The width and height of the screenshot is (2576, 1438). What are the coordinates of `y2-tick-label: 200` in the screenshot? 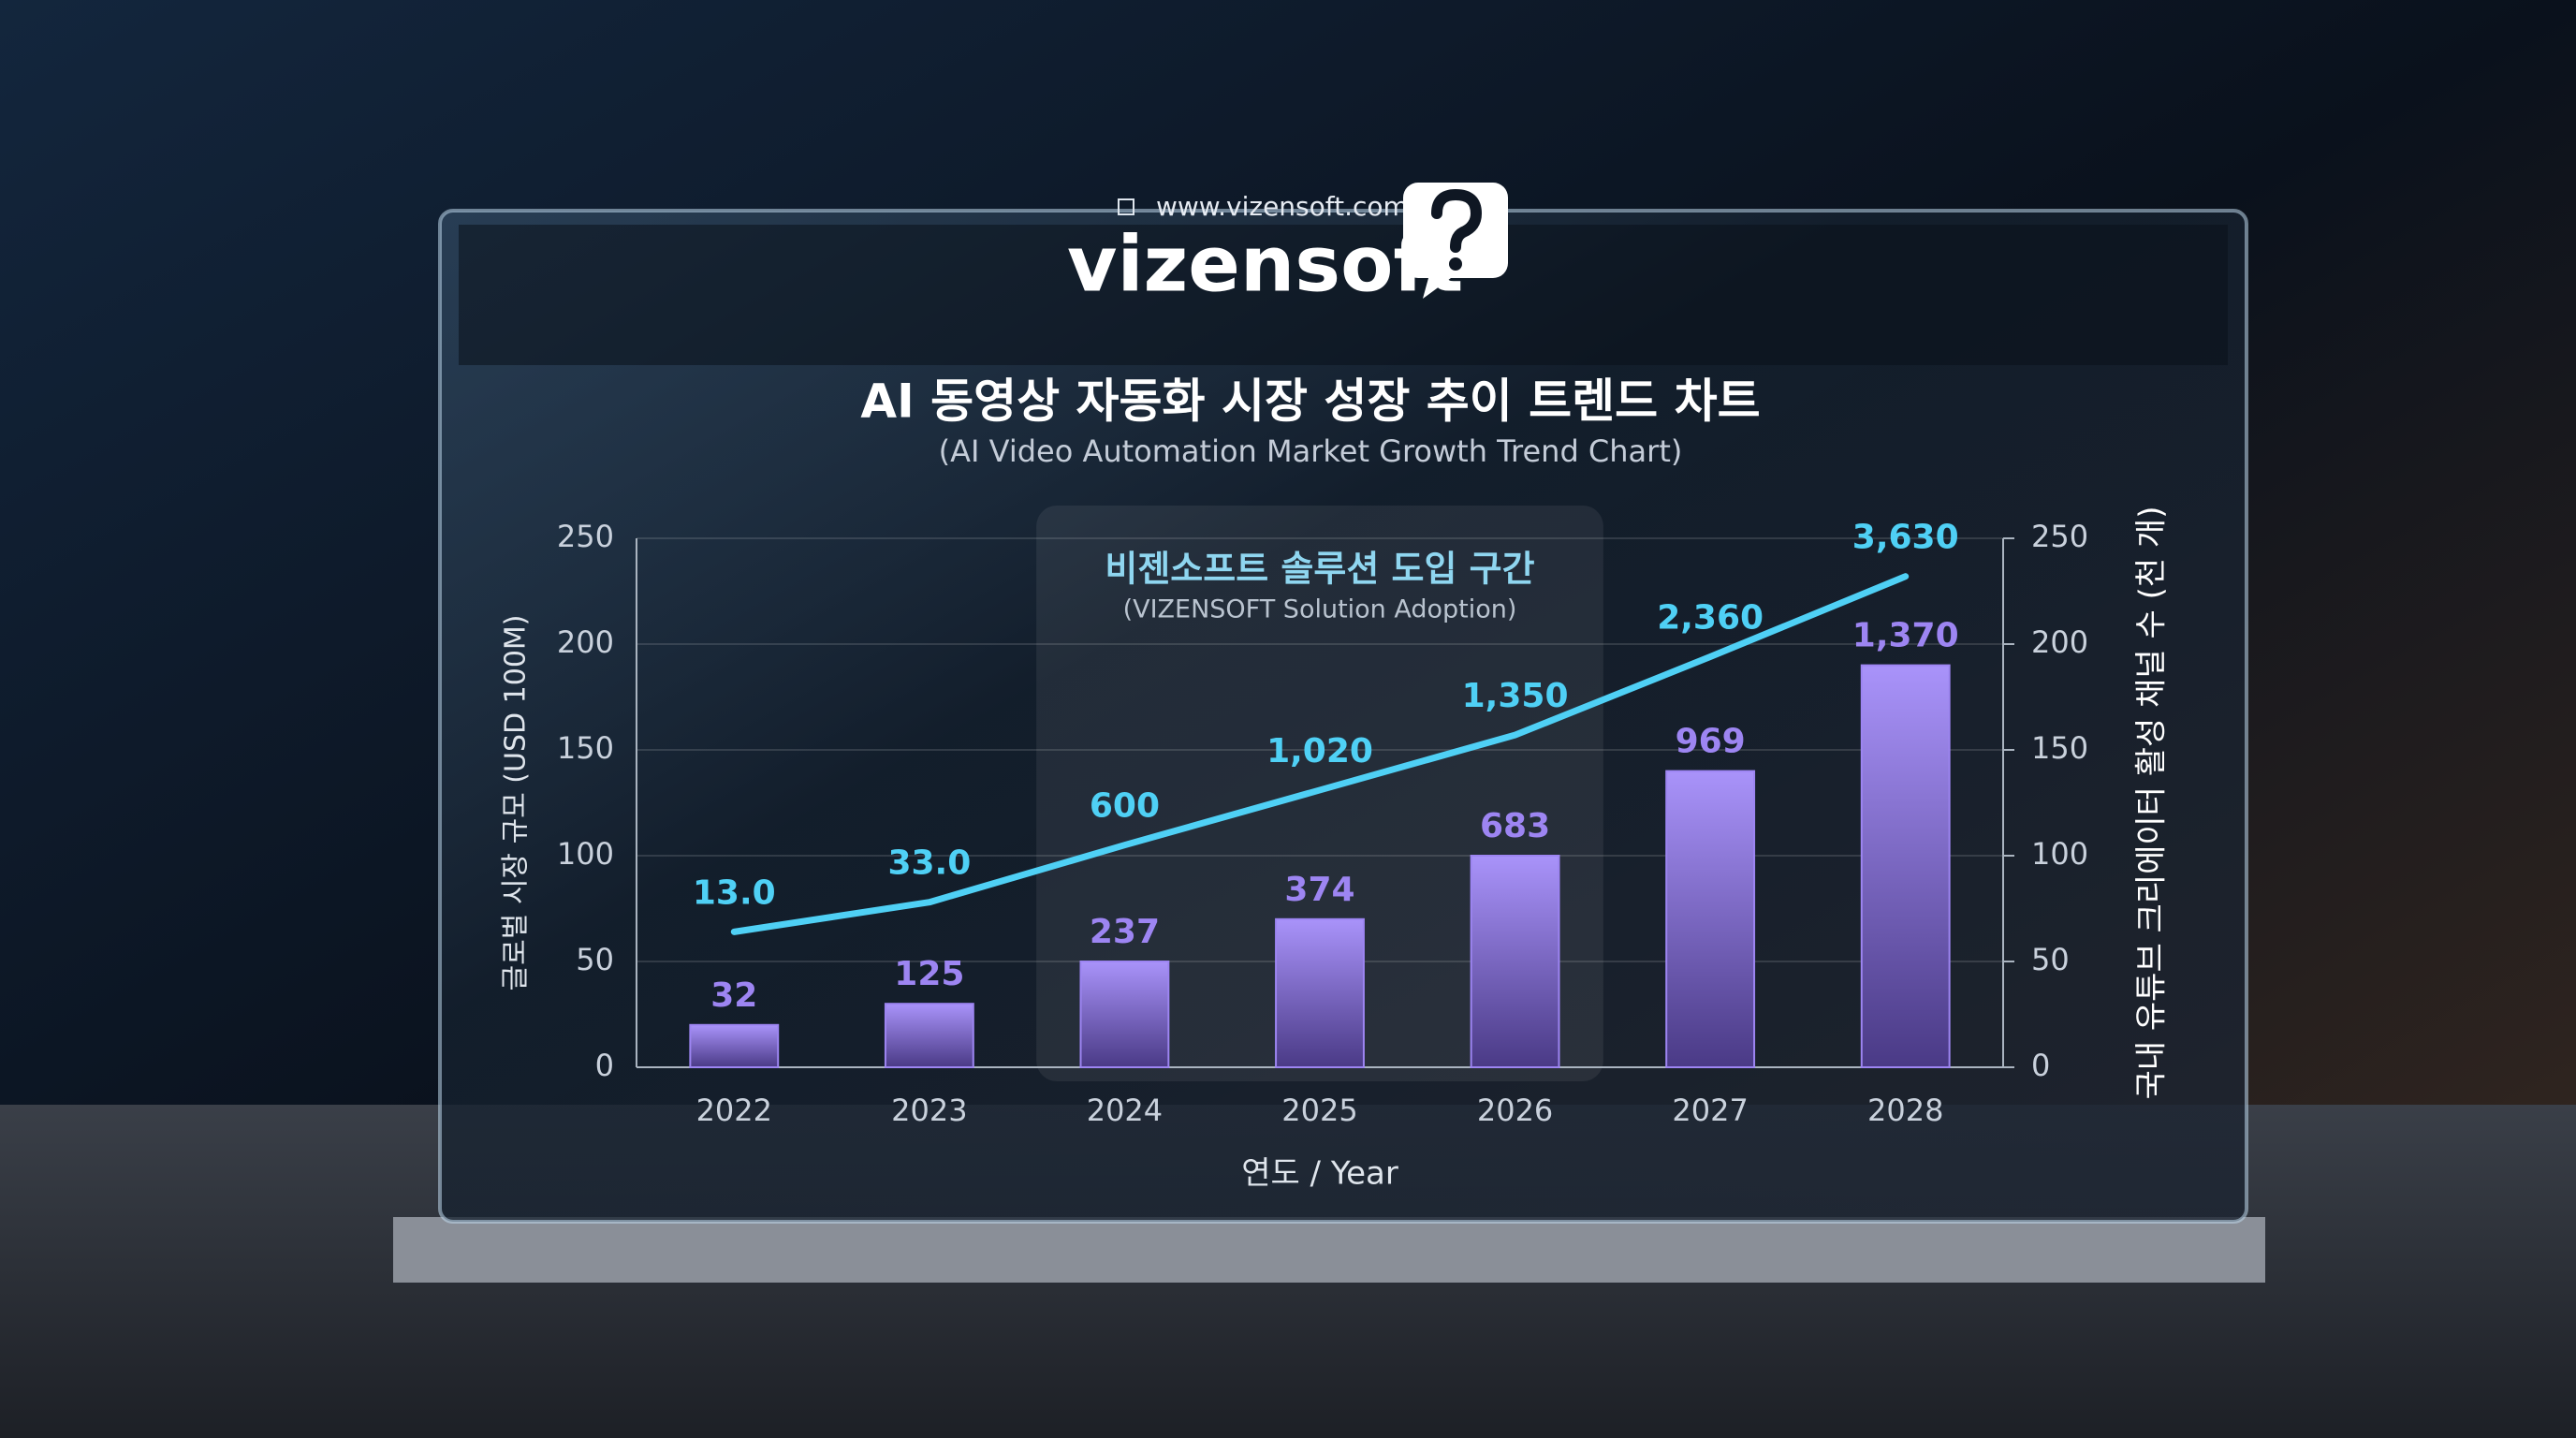 It's located at (2059, 642).